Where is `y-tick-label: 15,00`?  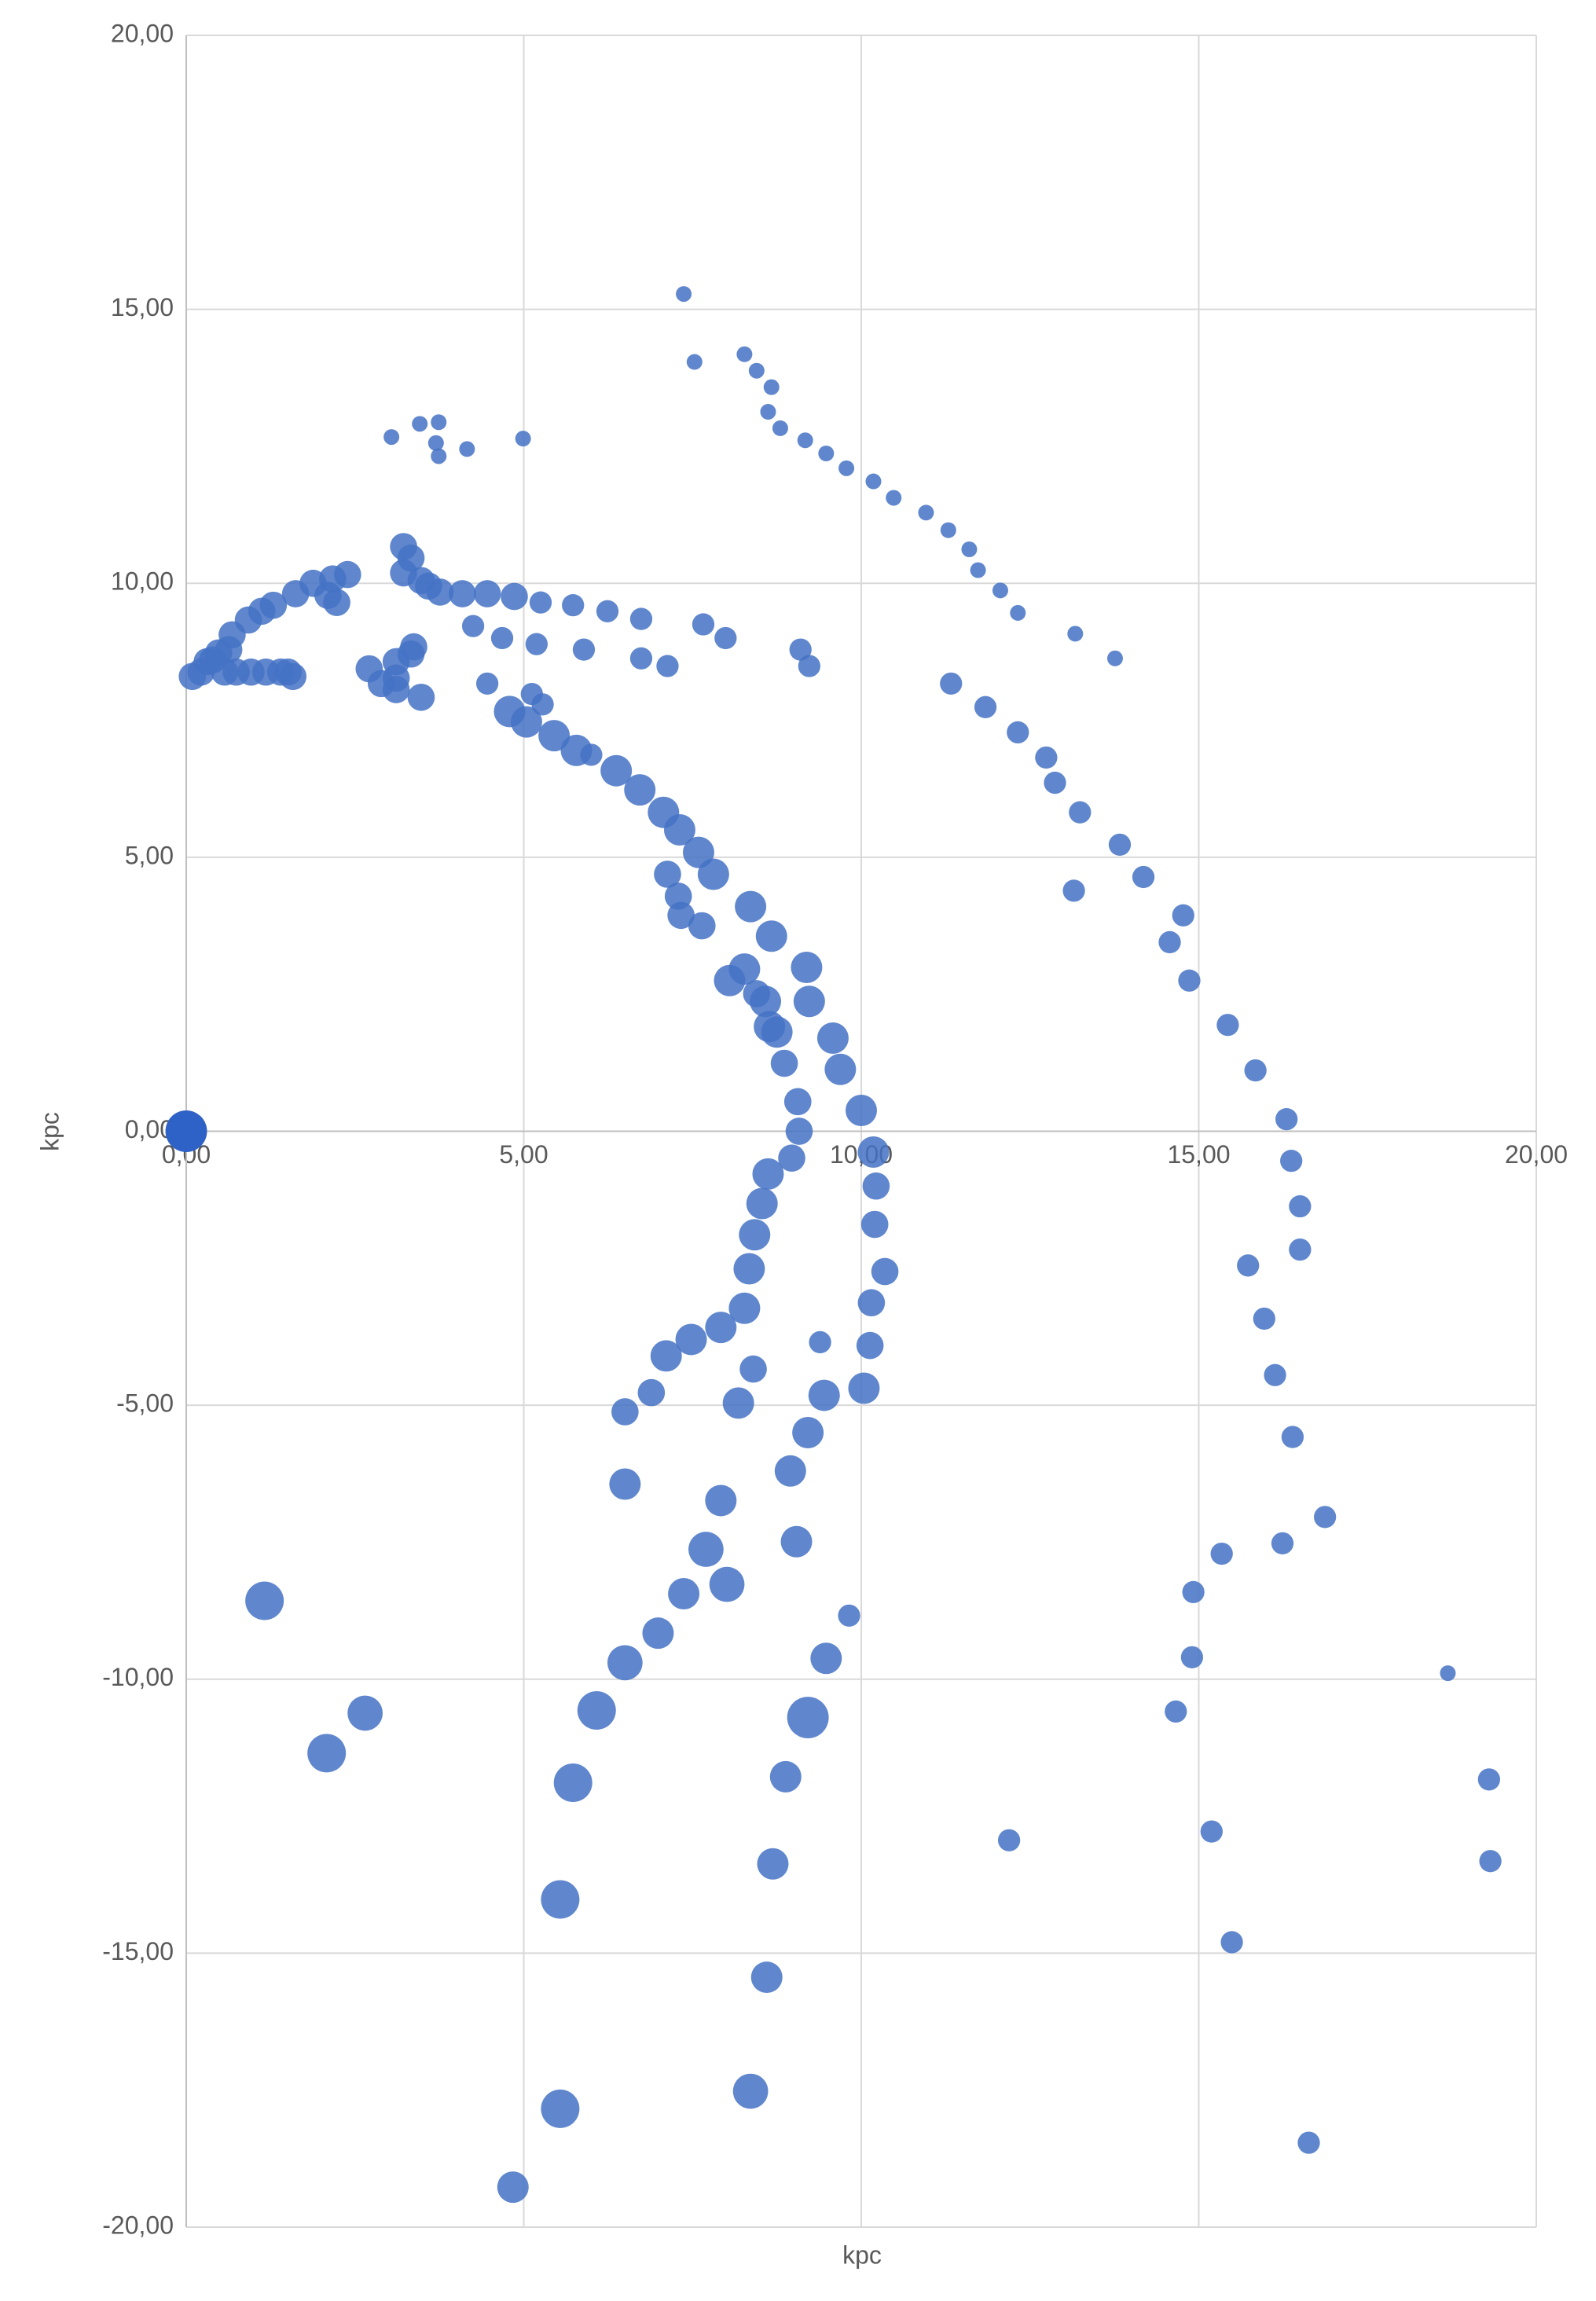 y-tick-label: 15,00 is located at coordinates (142, 307).